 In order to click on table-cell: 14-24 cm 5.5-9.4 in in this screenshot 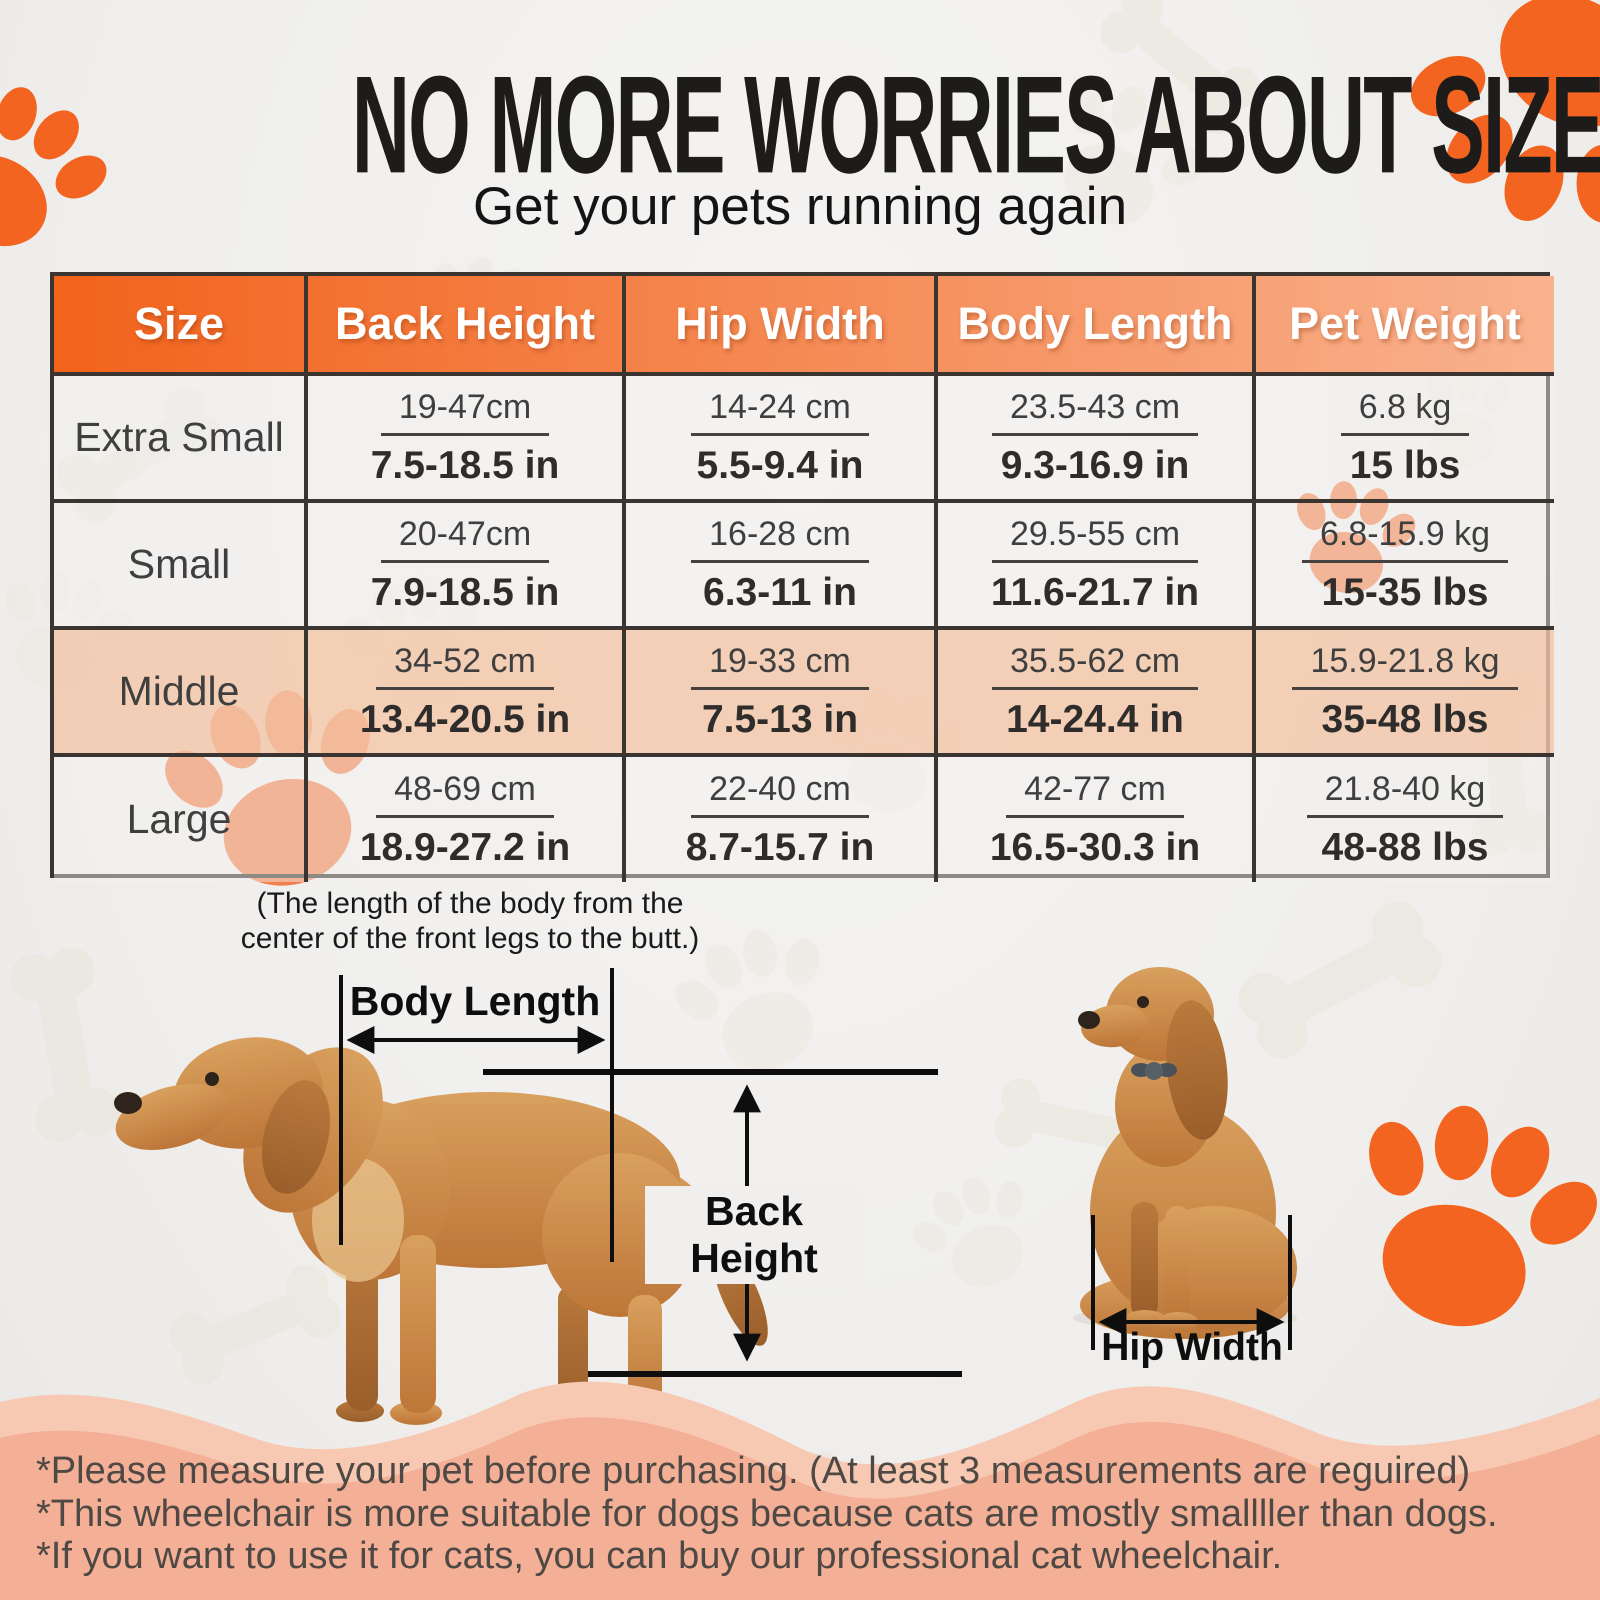, I will do `click(782, 439)`.